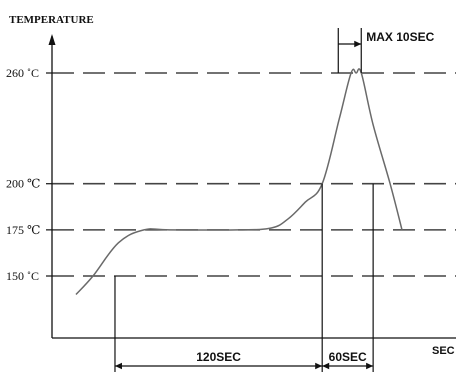 This screenshot has width=456, height=376. I want to click on dimension-60sec-arrow-right, so click(370, 366).